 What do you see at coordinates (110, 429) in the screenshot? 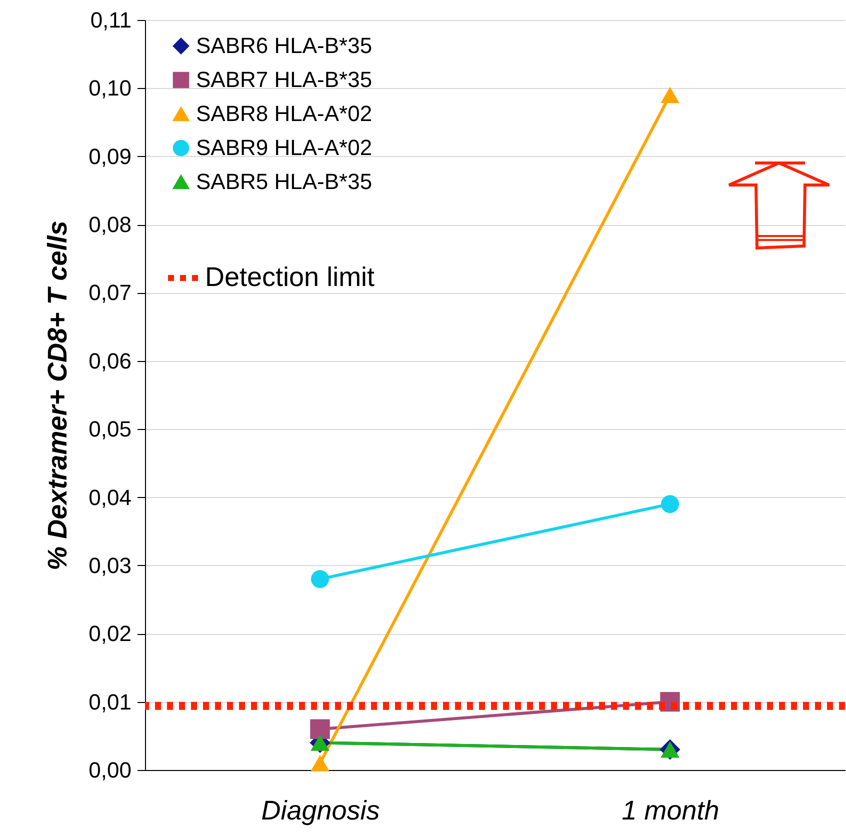
I see `y-tick-label: 0,05` at bounding box center [110, 429].